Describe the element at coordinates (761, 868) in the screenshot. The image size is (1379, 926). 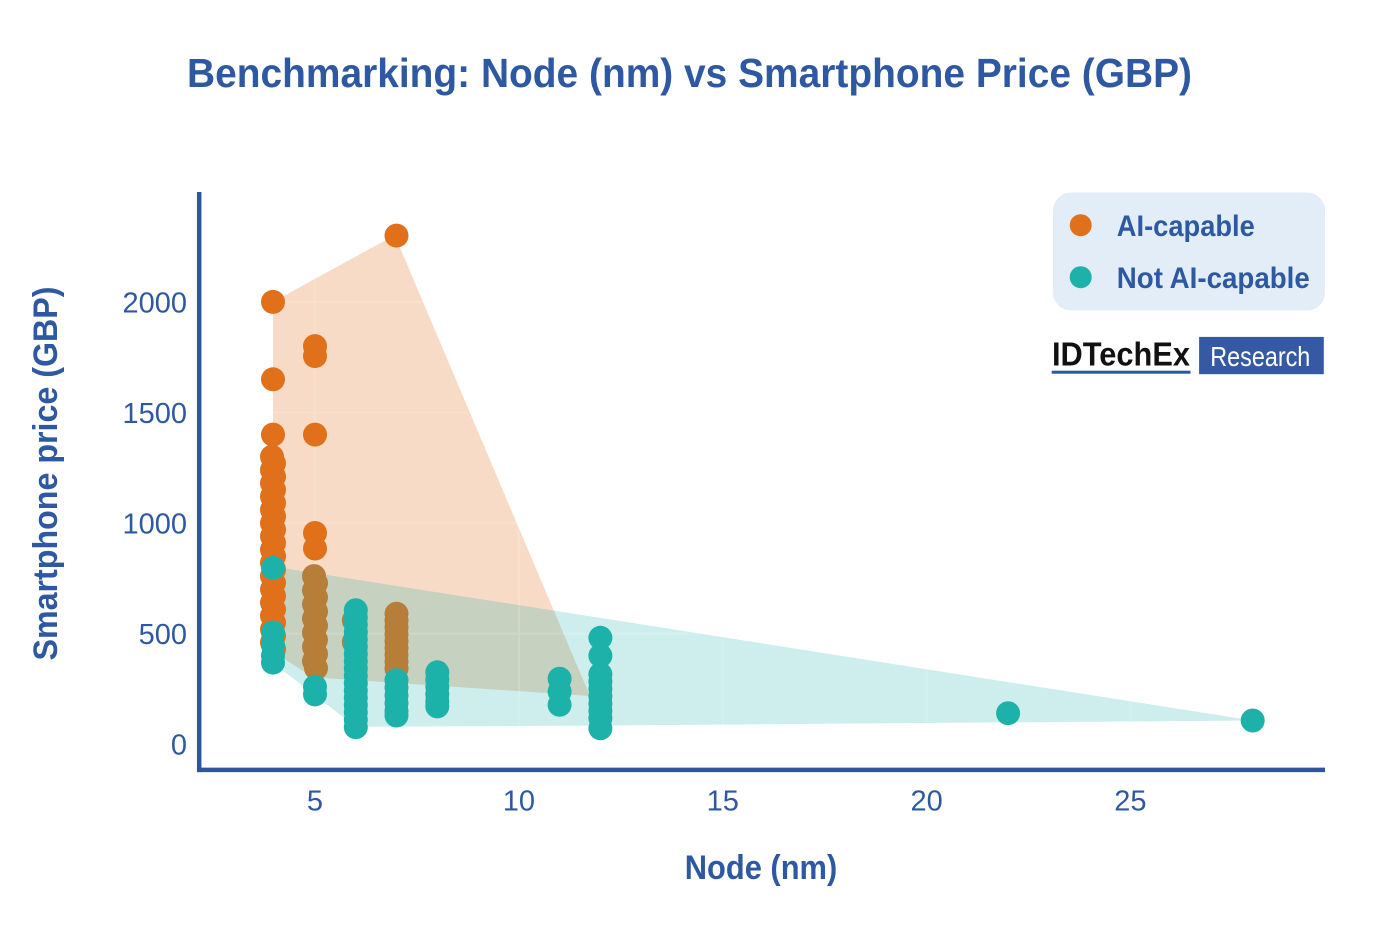
I see `svg-text: Node (nm)` at that location.